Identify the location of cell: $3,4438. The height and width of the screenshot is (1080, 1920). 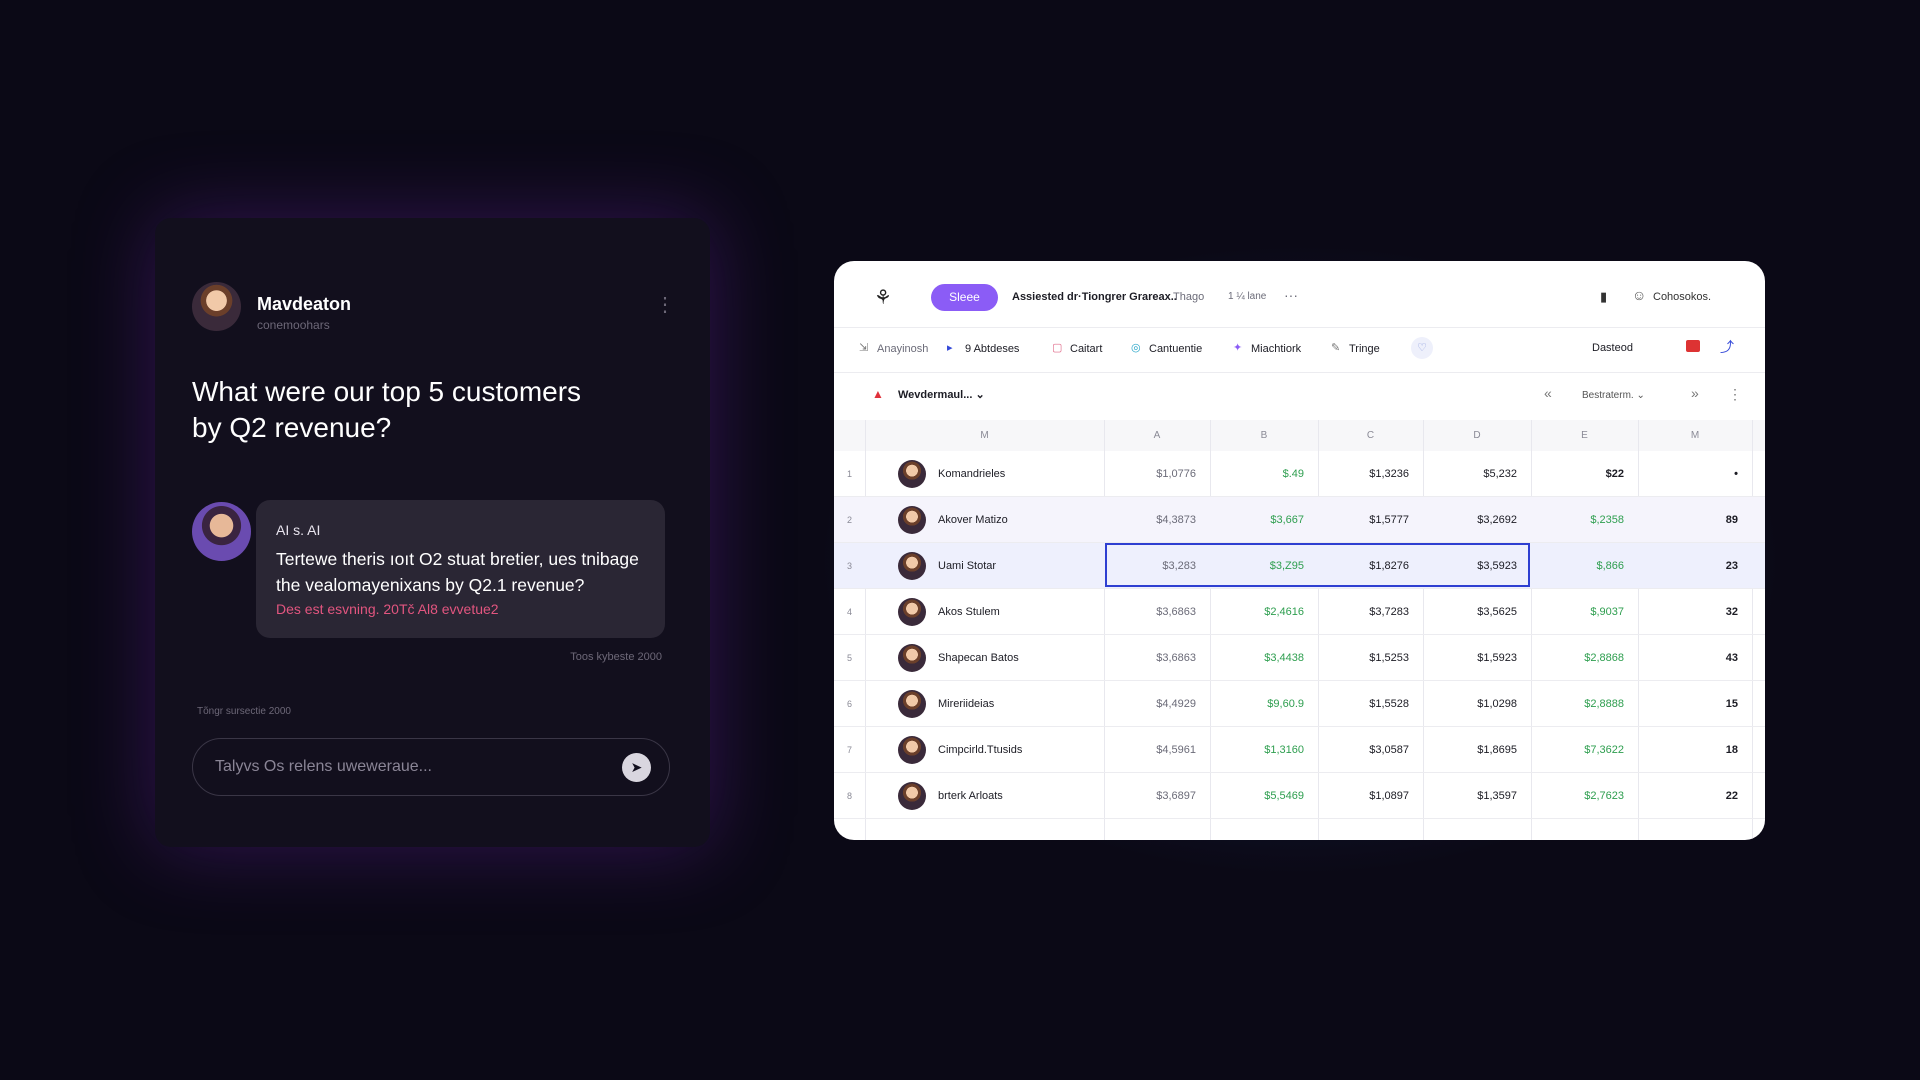
(1284, 658).